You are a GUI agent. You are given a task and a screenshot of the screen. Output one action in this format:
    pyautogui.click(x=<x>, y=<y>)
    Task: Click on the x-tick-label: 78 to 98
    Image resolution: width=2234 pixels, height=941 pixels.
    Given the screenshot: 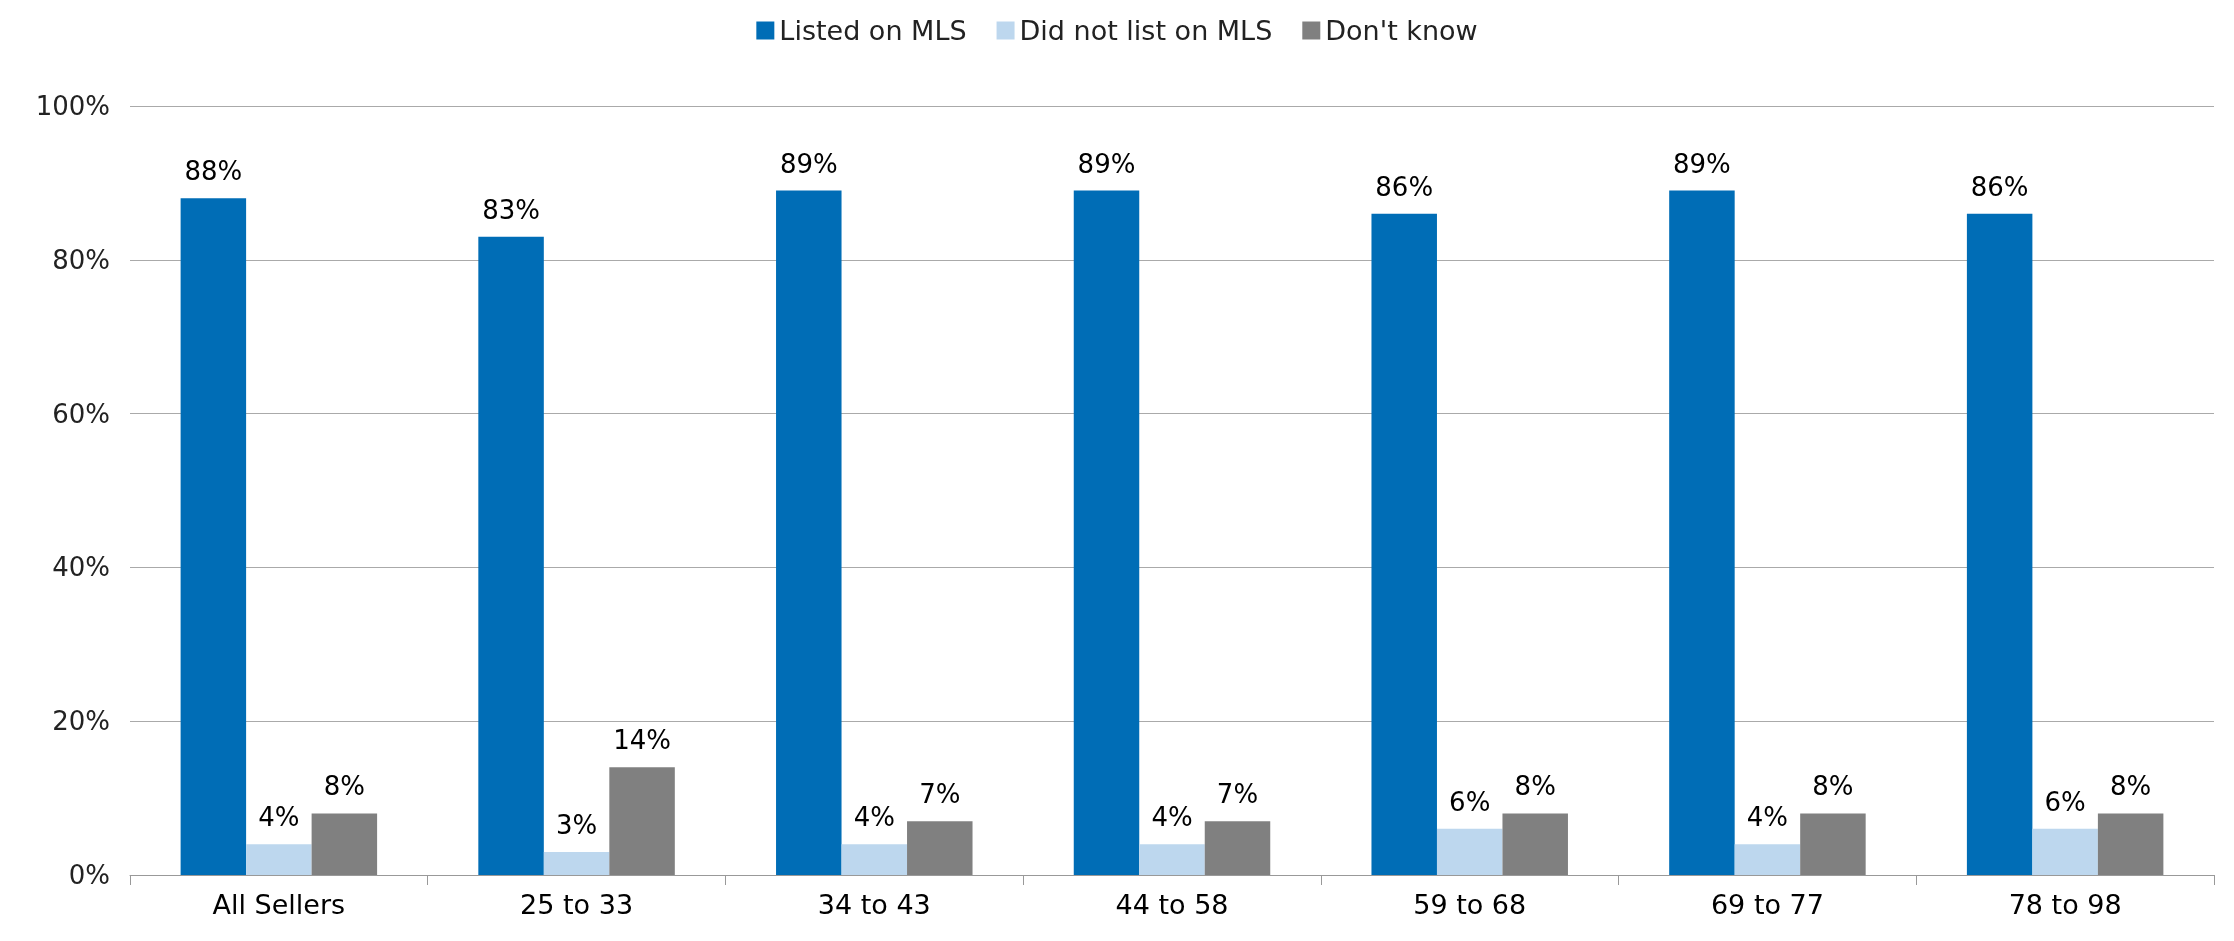 What is the action you would take?
    pyautogui.click(x=2065, y=904)
    